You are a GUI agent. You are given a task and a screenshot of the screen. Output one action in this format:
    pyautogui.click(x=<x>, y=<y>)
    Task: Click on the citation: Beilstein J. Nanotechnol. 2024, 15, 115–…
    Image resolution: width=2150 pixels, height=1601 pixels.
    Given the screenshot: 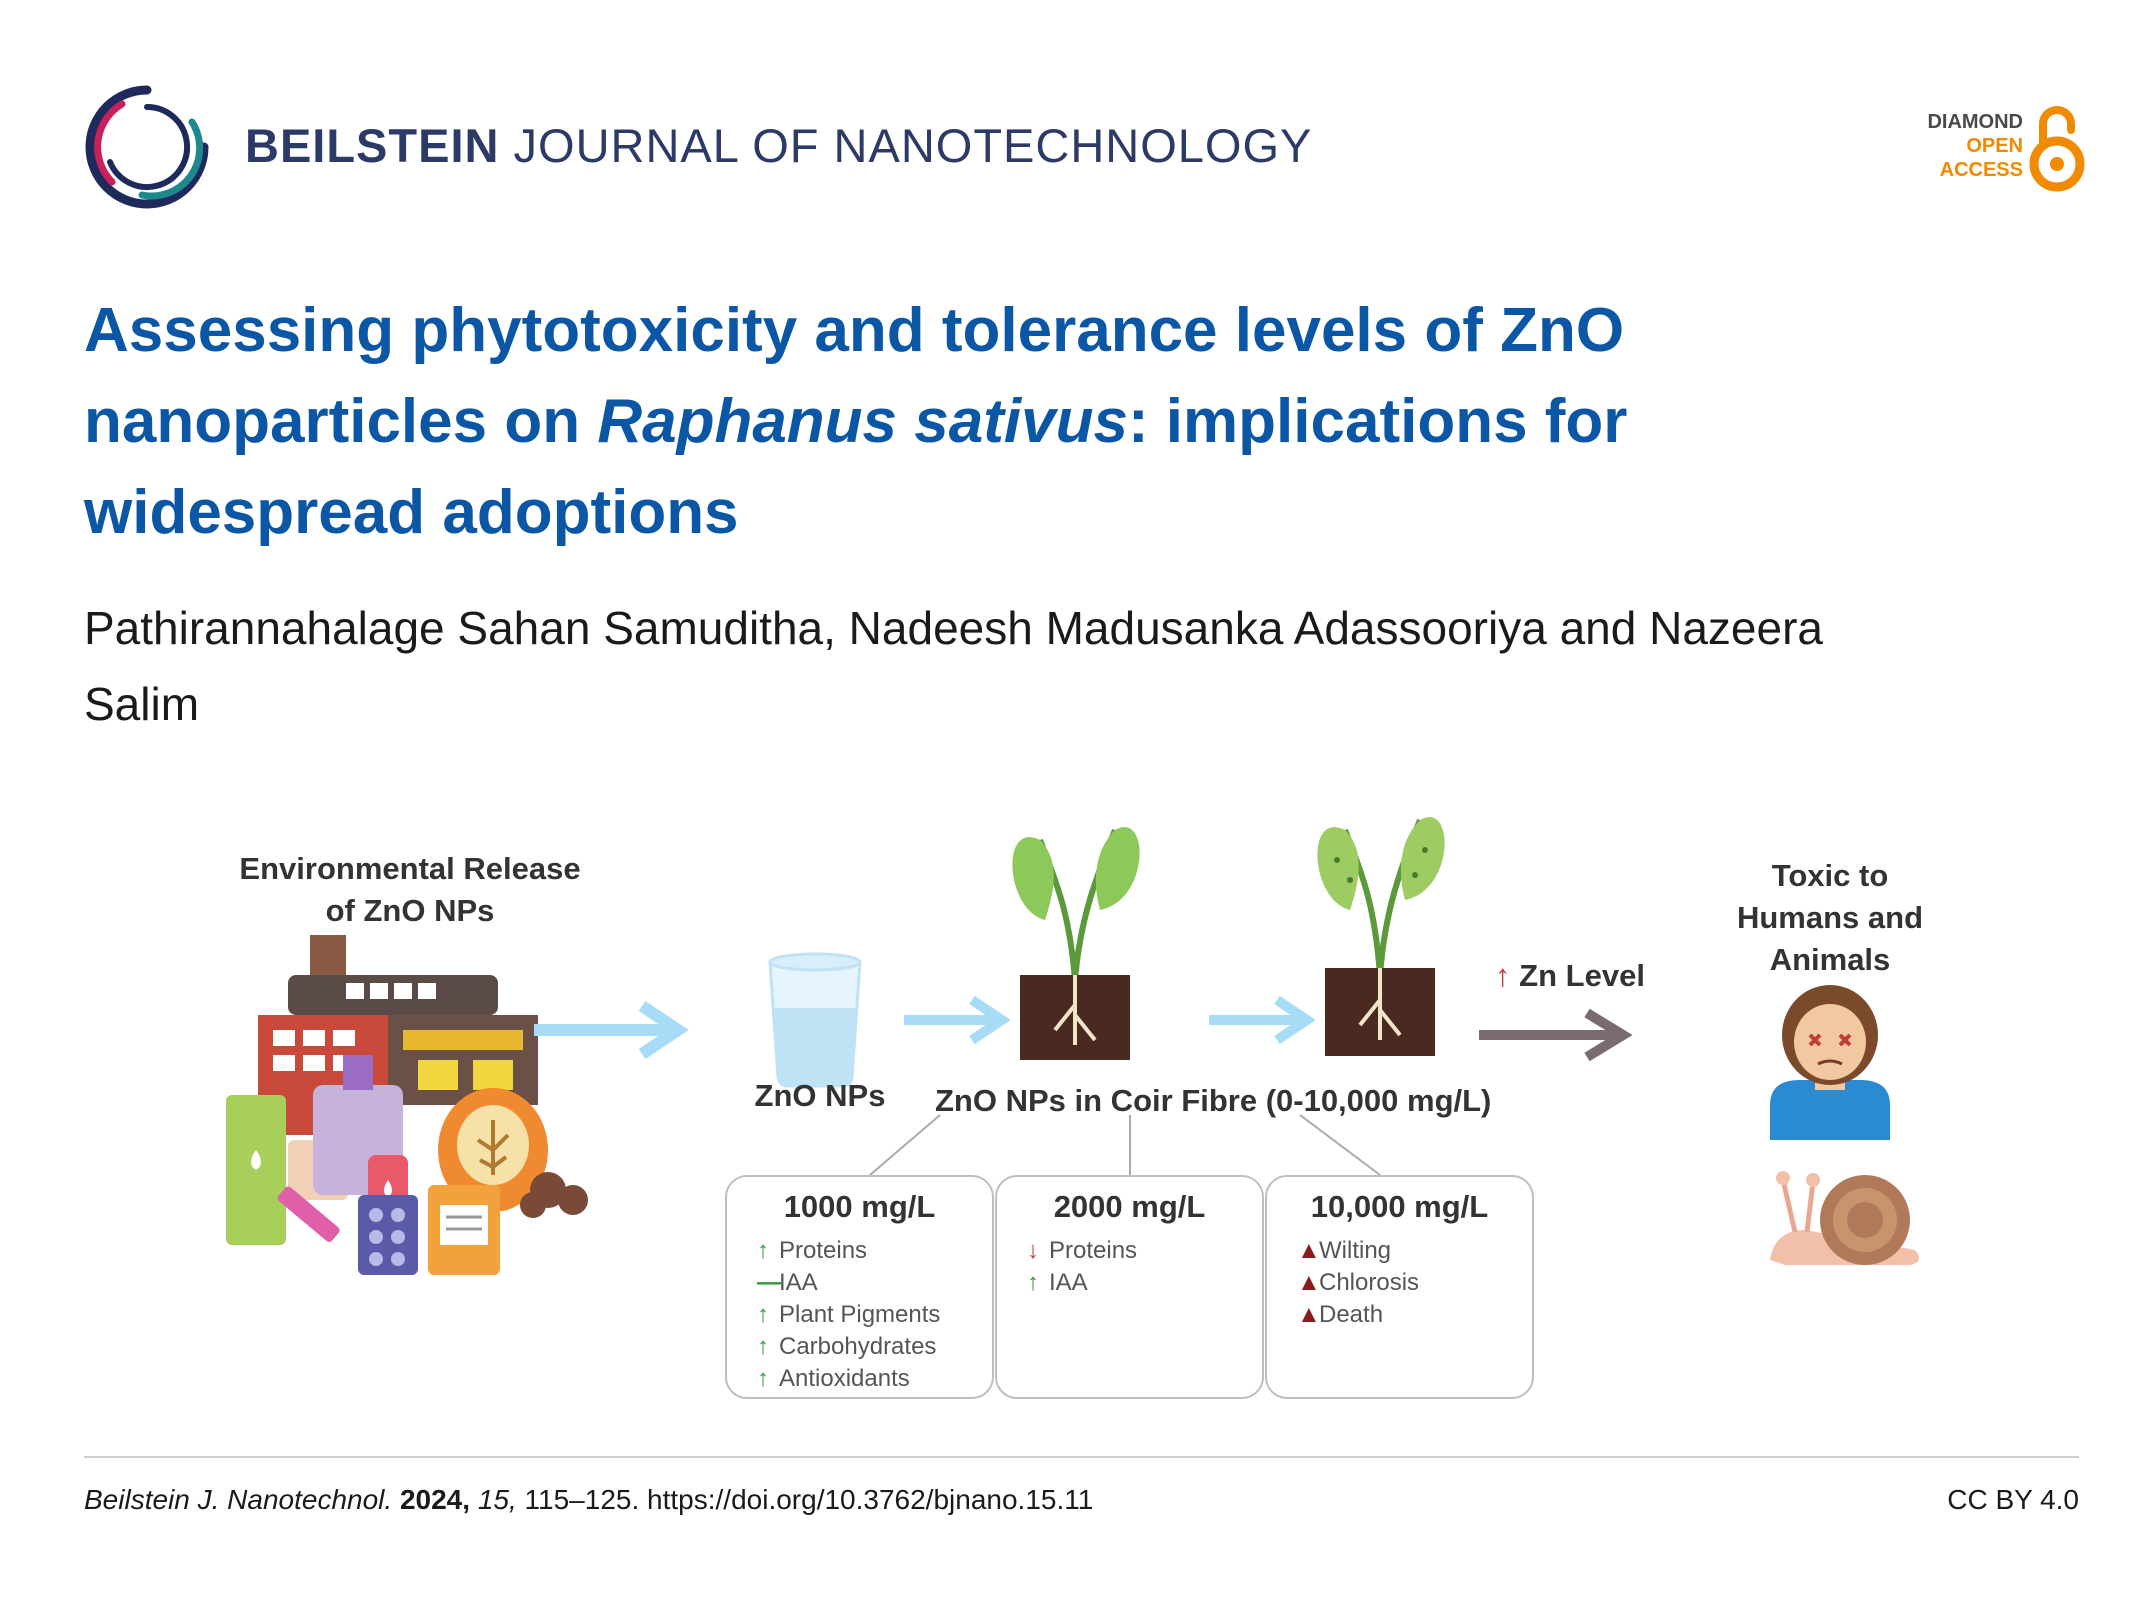 What is the action you would take?
    pyautogui.click(x=588, y=1500)
    